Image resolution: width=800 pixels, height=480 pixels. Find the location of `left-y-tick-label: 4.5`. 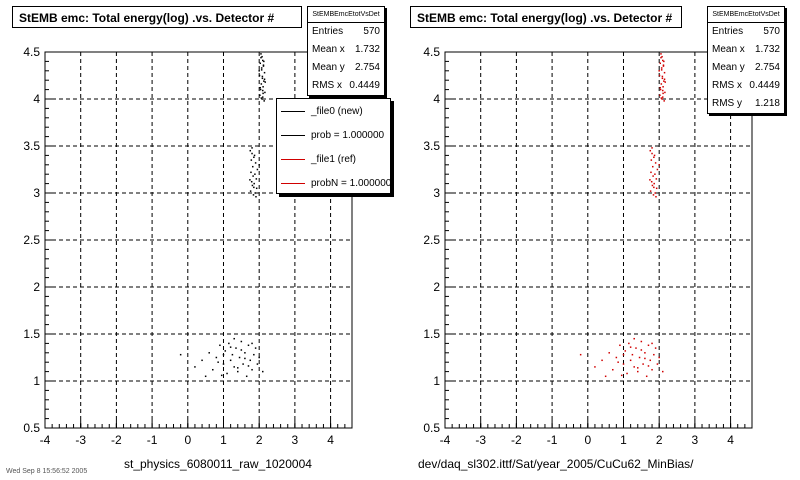

left-y-tick-label: 4.5 is located at coordinates (31, 52).